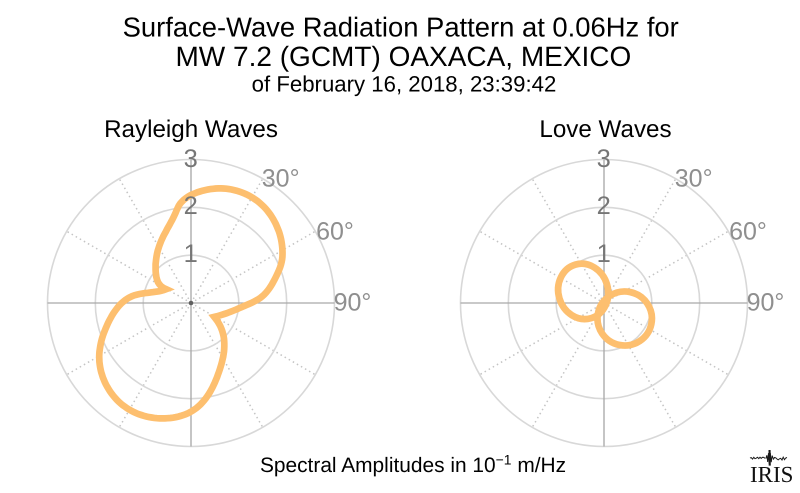  What do you see at coordinates (413, 464) in the screenshot?
I see `svg-text:Spectral Amplitudes in 10−1 m/: Spectral Amplitudes in 10−1 m/Hz` at bounding box center [413, 464].